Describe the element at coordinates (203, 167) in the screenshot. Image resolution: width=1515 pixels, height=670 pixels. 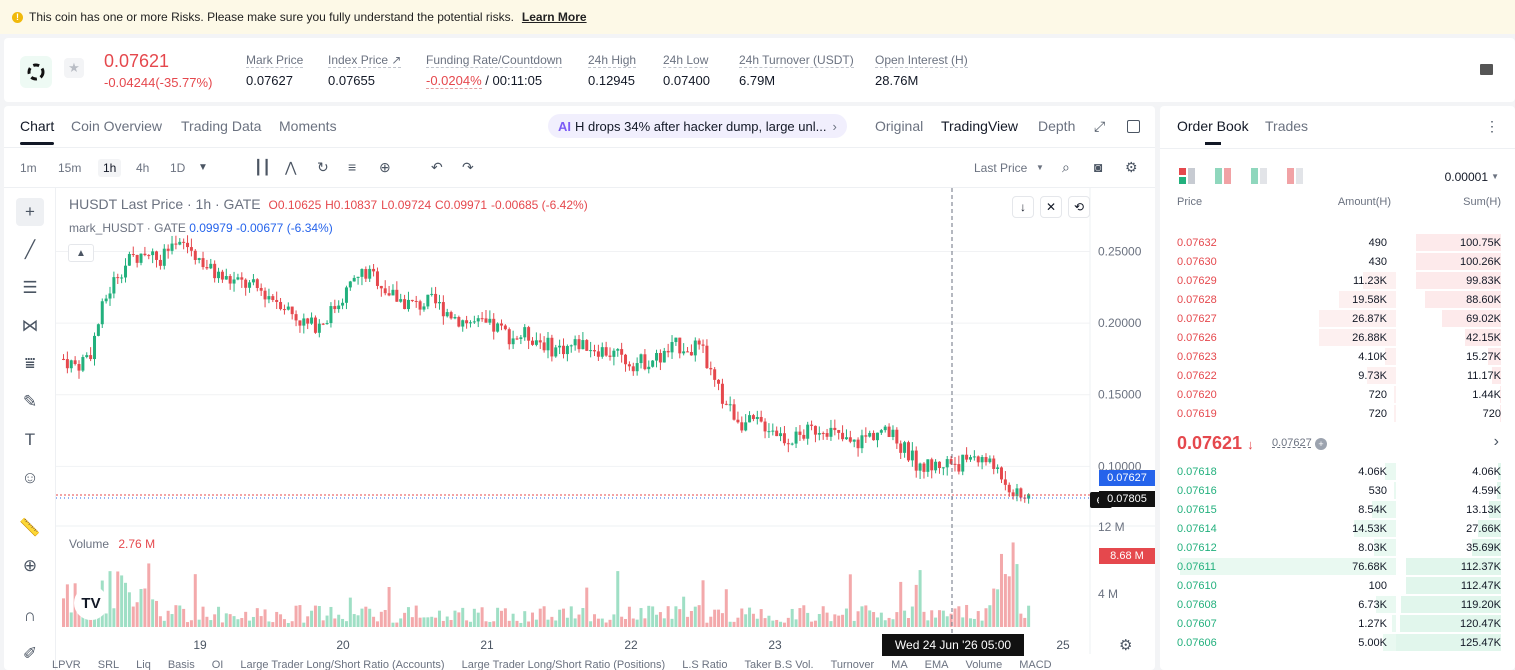
I see `tf-dropdown-icon: ▼` at that location.